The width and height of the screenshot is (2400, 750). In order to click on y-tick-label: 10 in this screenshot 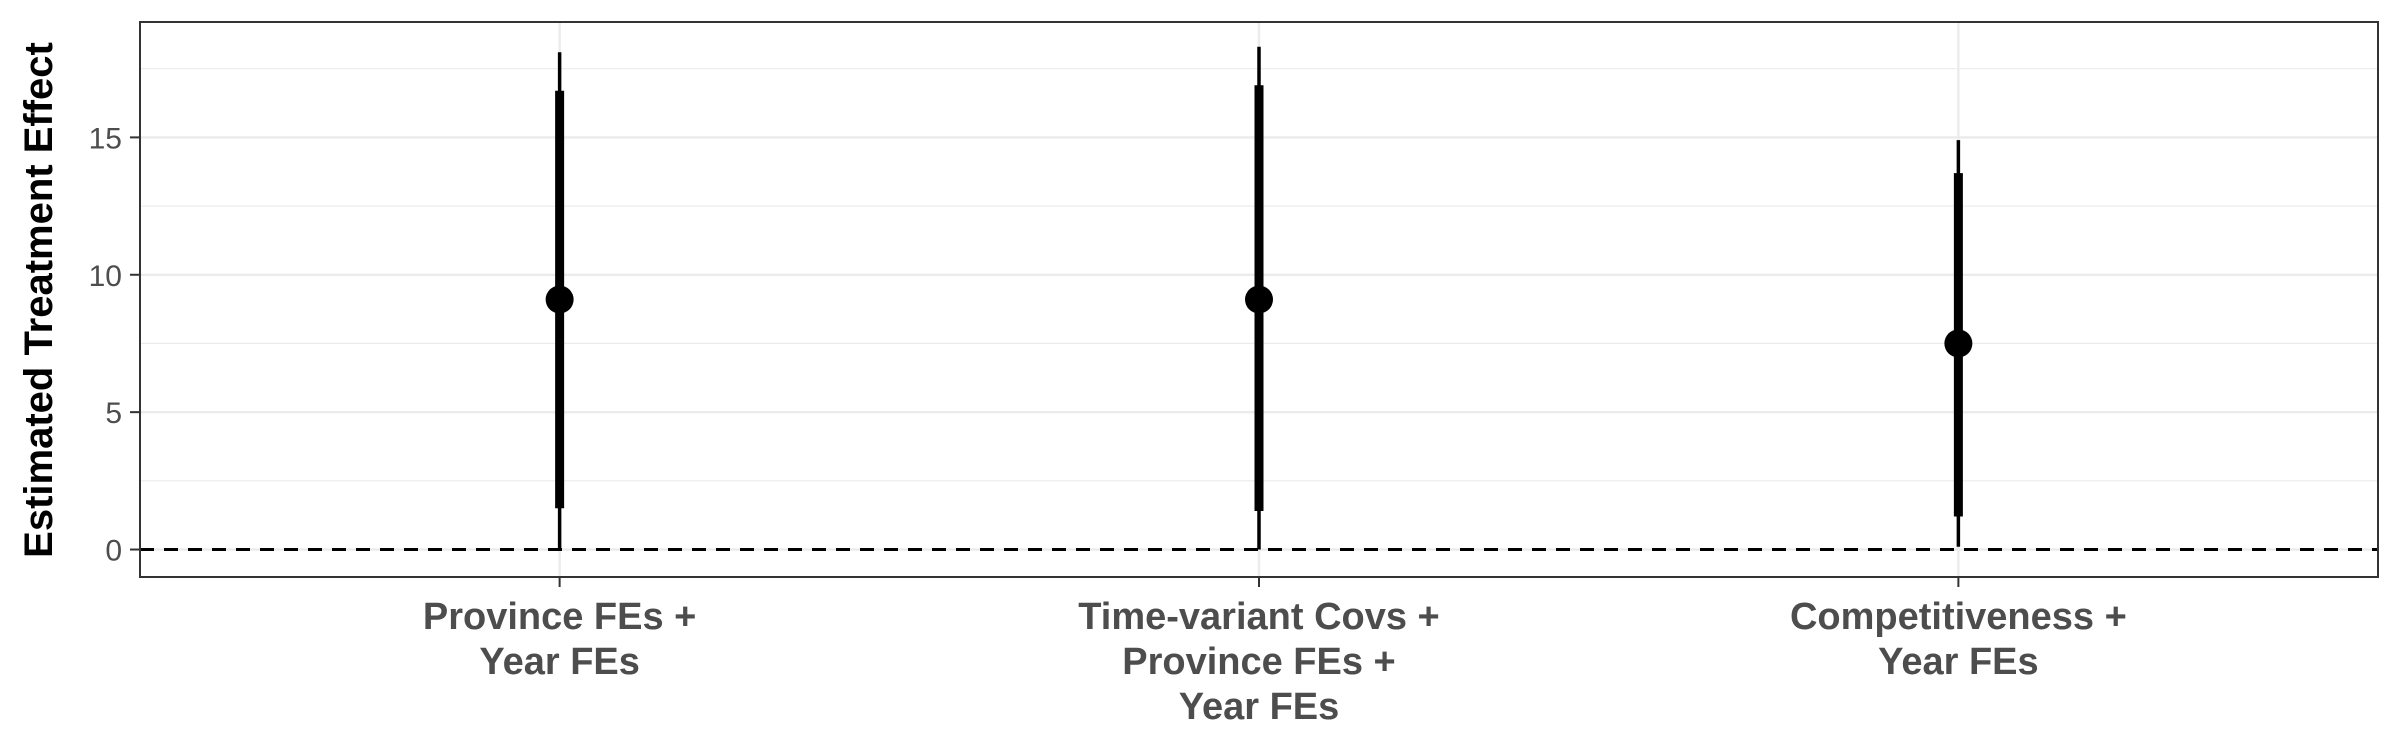, I will do `click(105, 276)`.